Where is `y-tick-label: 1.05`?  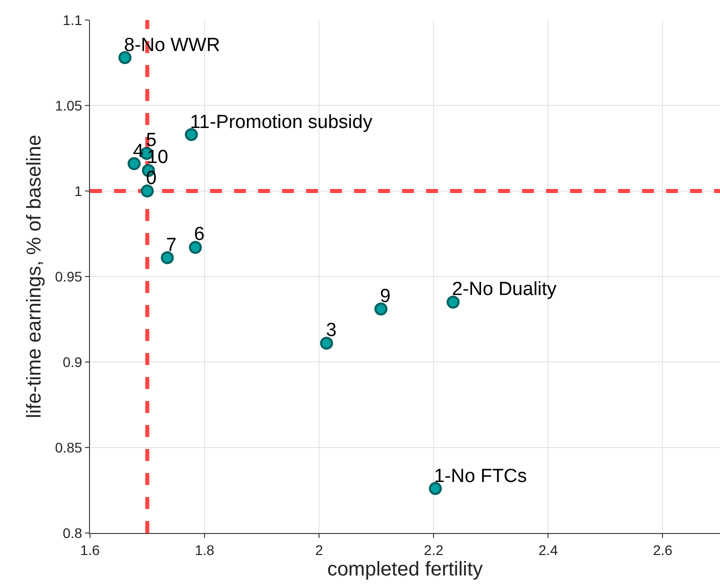
y-tick-label: 1.05 is located at coordinates (68, 105).